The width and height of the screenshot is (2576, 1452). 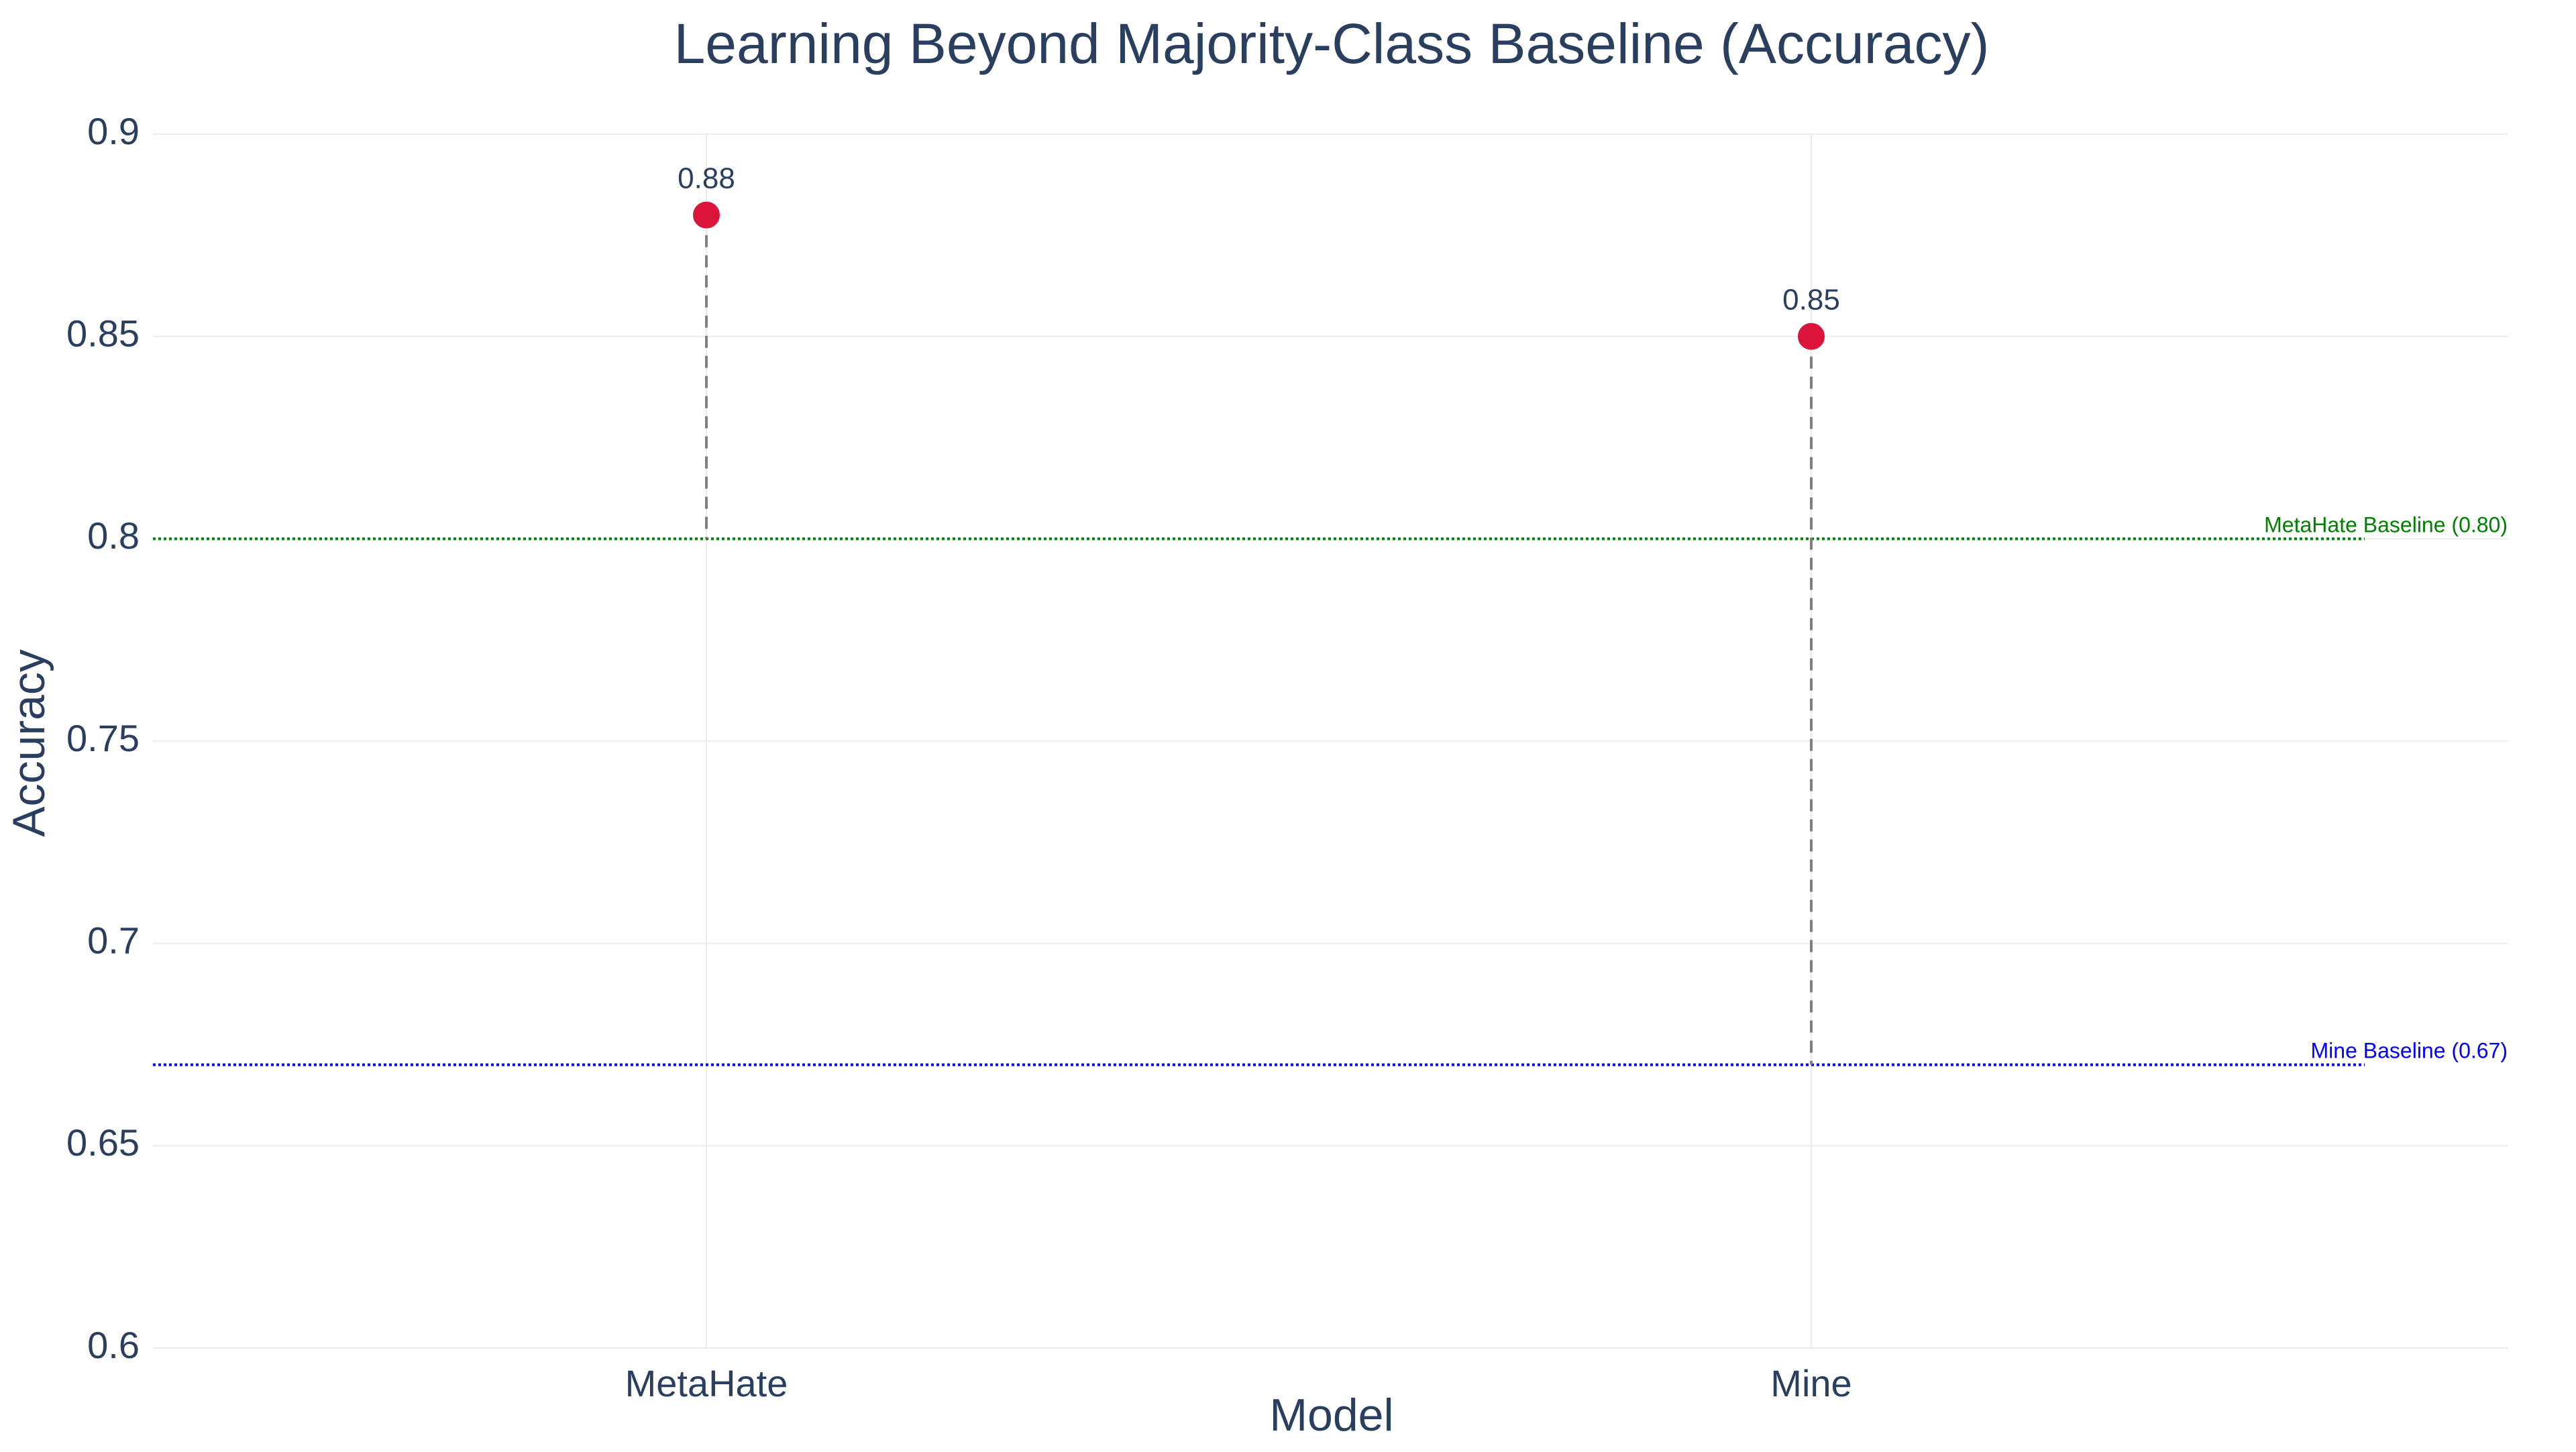 I want to click on x-tick-labels: MetaHate Mine, so click(x=1238, y=1383).